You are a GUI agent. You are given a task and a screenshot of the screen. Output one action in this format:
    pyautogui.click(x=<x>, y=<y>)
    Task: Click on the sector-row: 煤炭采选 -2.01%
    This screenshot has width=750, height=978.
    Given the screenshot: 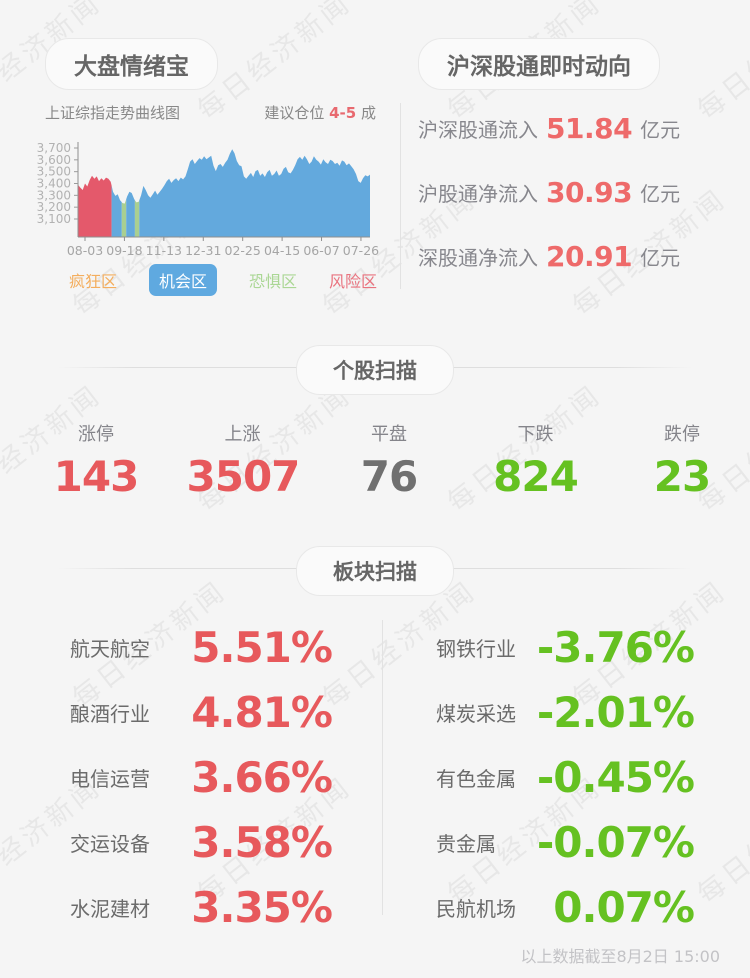 What is the action you would take?
    pyautogui.click(x=565, y=712)
    